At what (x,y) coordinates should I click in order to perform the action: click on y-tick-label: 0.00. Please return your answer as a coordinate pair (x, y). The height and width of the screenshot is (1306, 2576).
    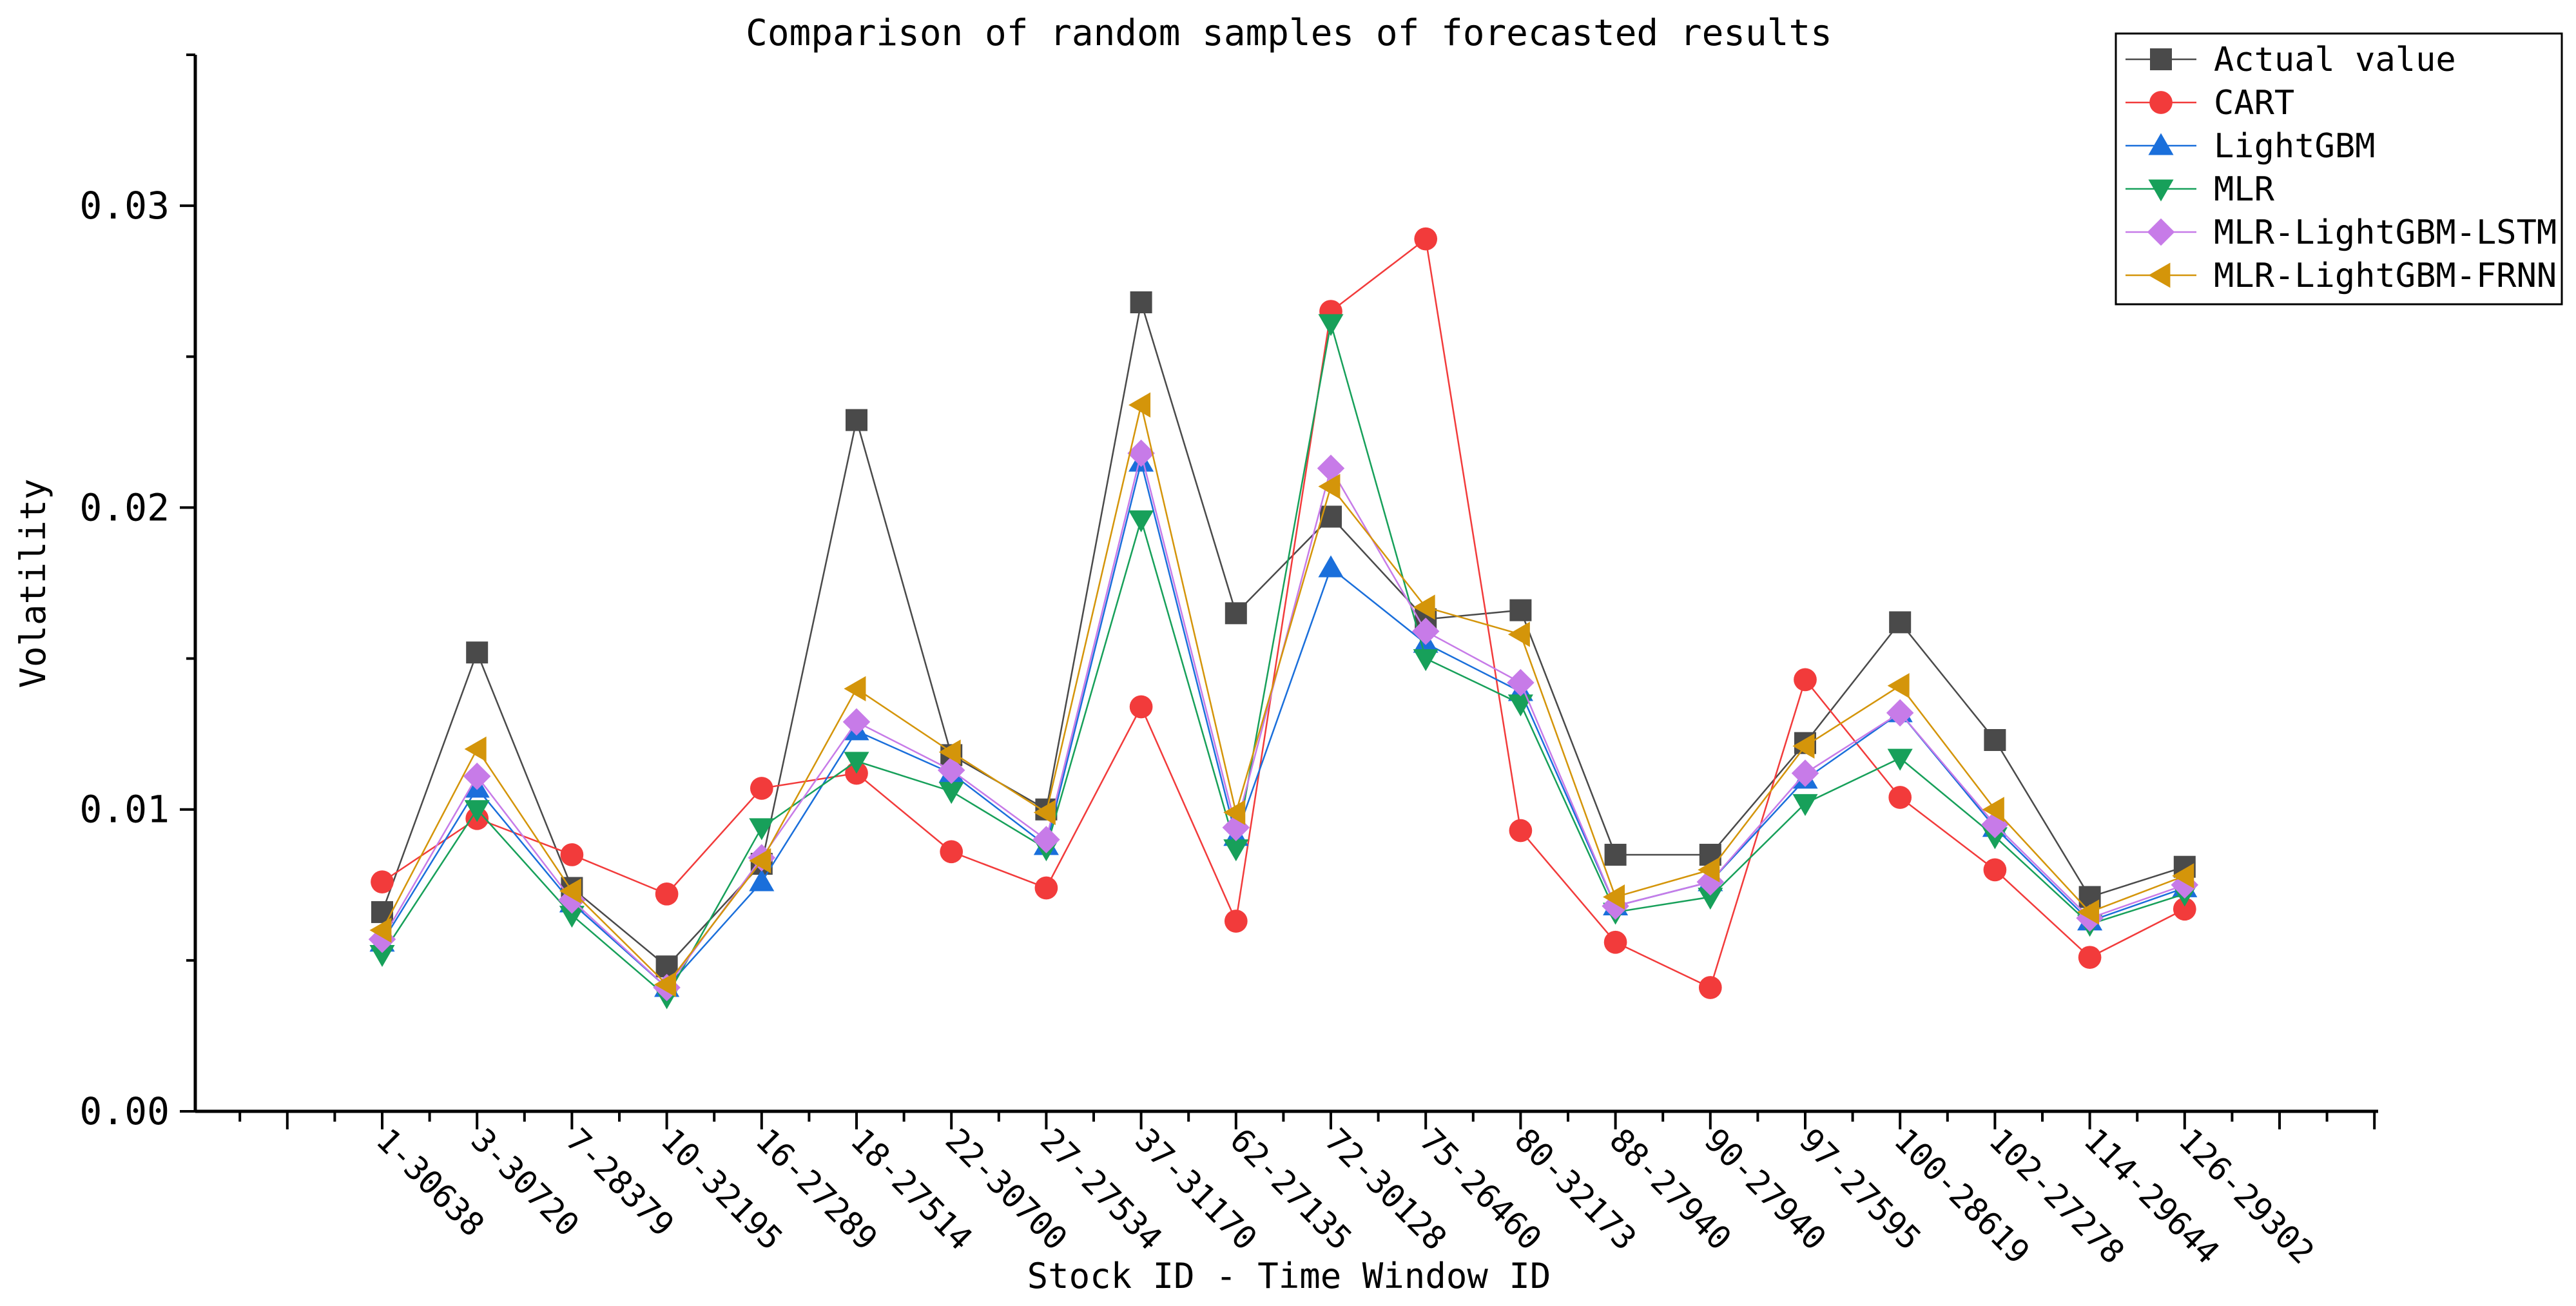
    Looking at the image, I should click on (124, 1111).